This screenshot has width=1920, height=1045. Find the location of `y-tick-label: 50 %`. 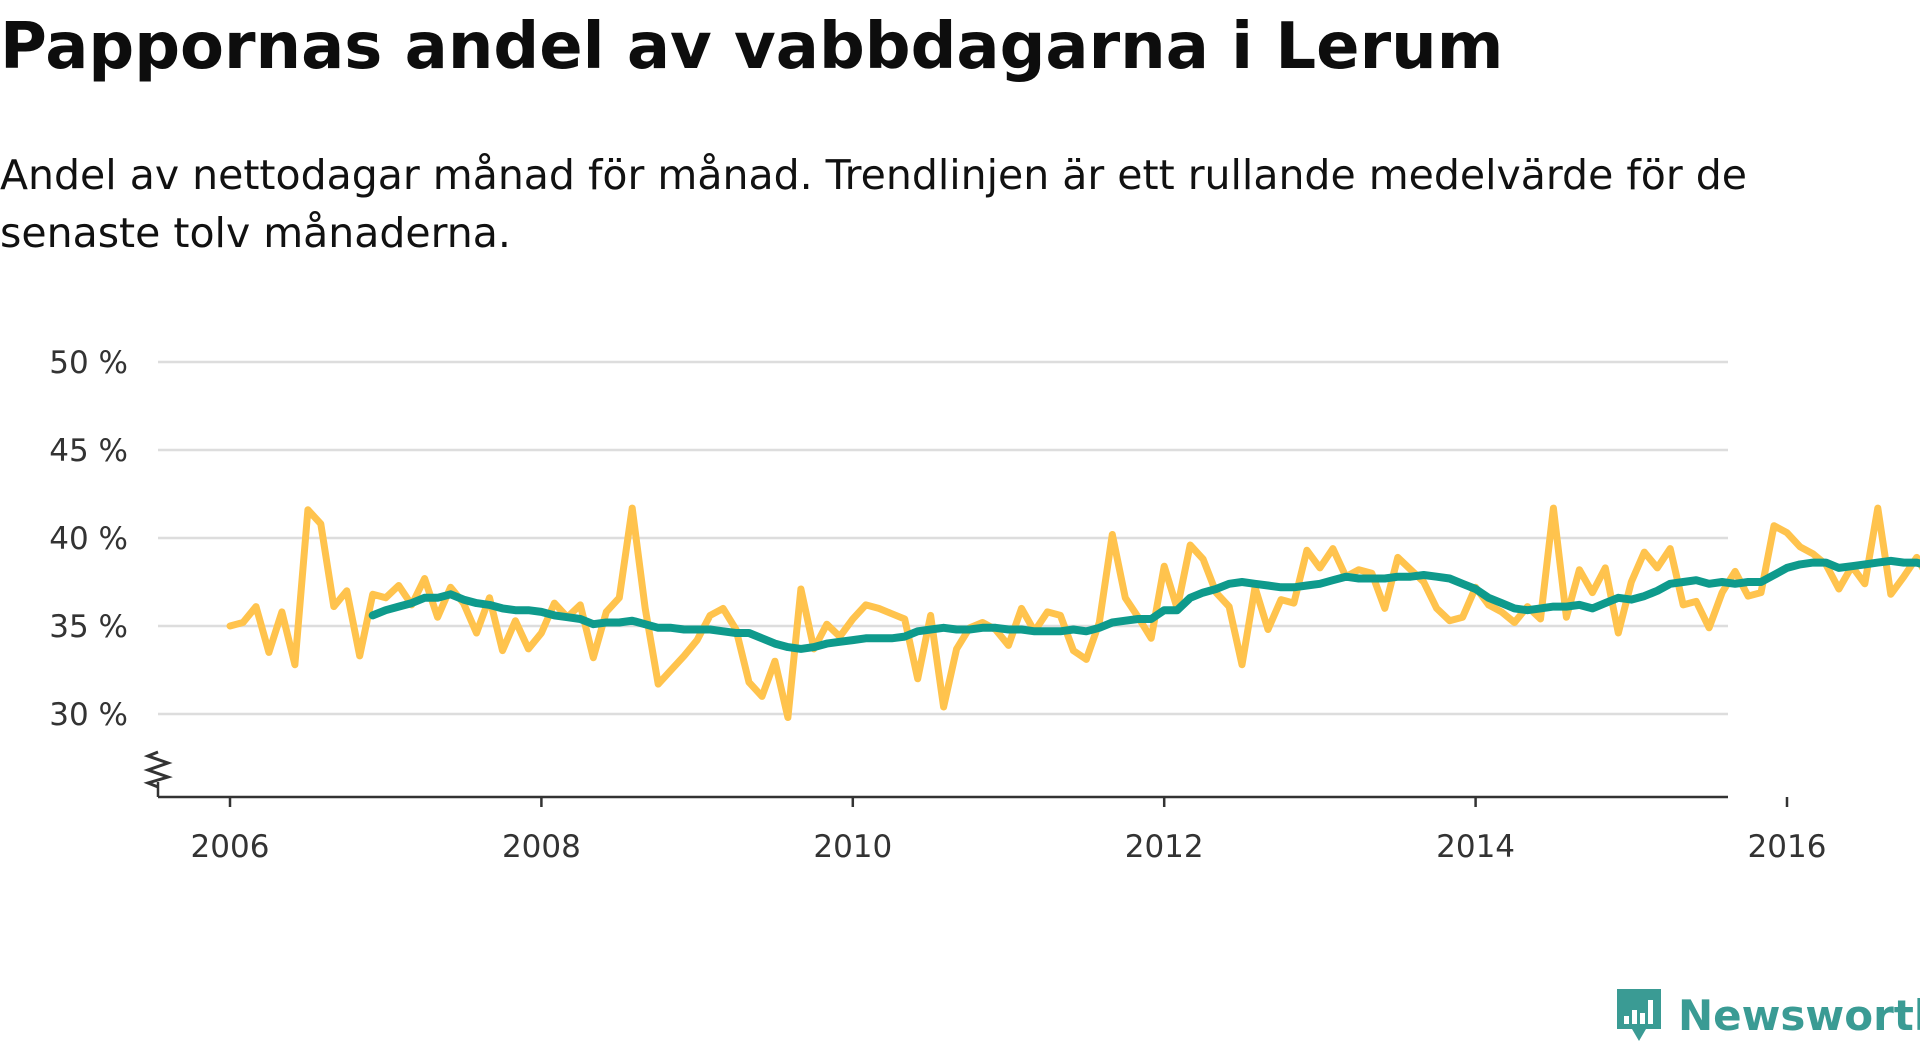

y-tick-label: 50 % is located at coordinates (88, 363).